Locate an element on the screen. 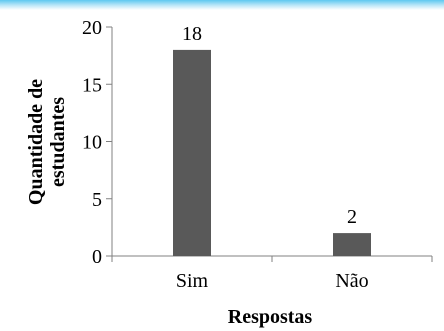  y-axis-title: Quantidade de estudantes is located at coordinates (47, 142).